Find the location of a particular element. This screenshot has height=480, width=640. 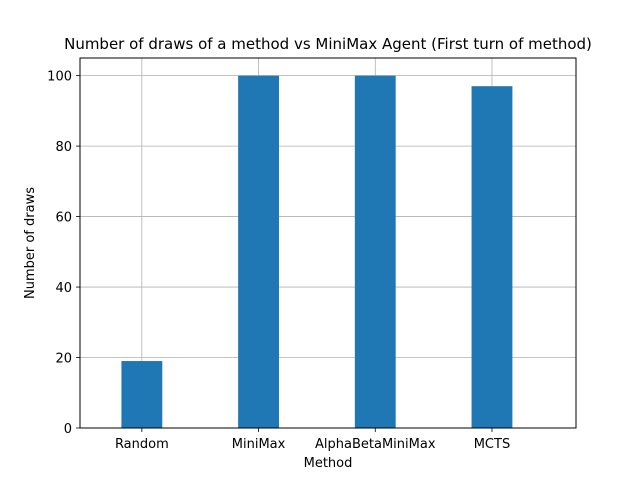

x-tick-label: MCTS is located at coordinates (492, 444).